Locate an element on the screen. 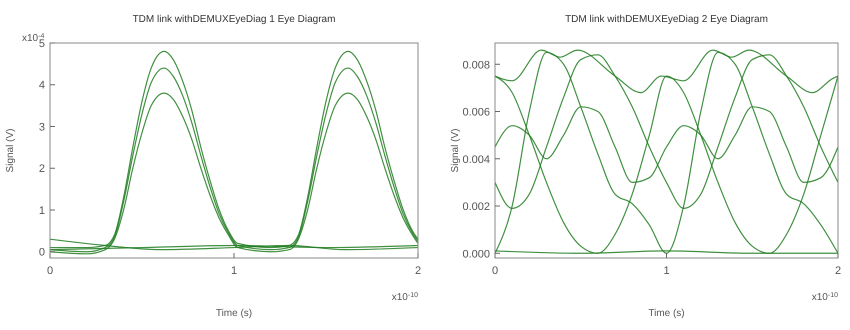  y-tick-label: 0.002 is located at coordinates (476, 207).